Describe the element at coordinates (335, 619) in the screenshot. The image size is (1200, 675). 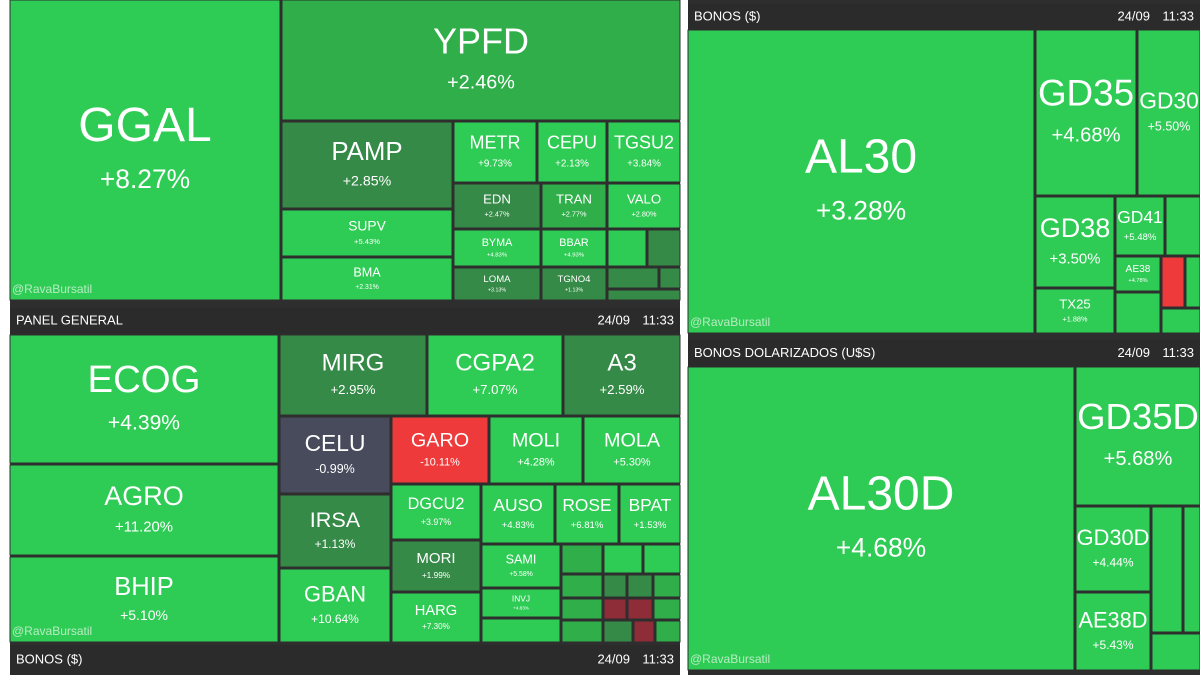
I see `tile-change: +10.64%` at that location.